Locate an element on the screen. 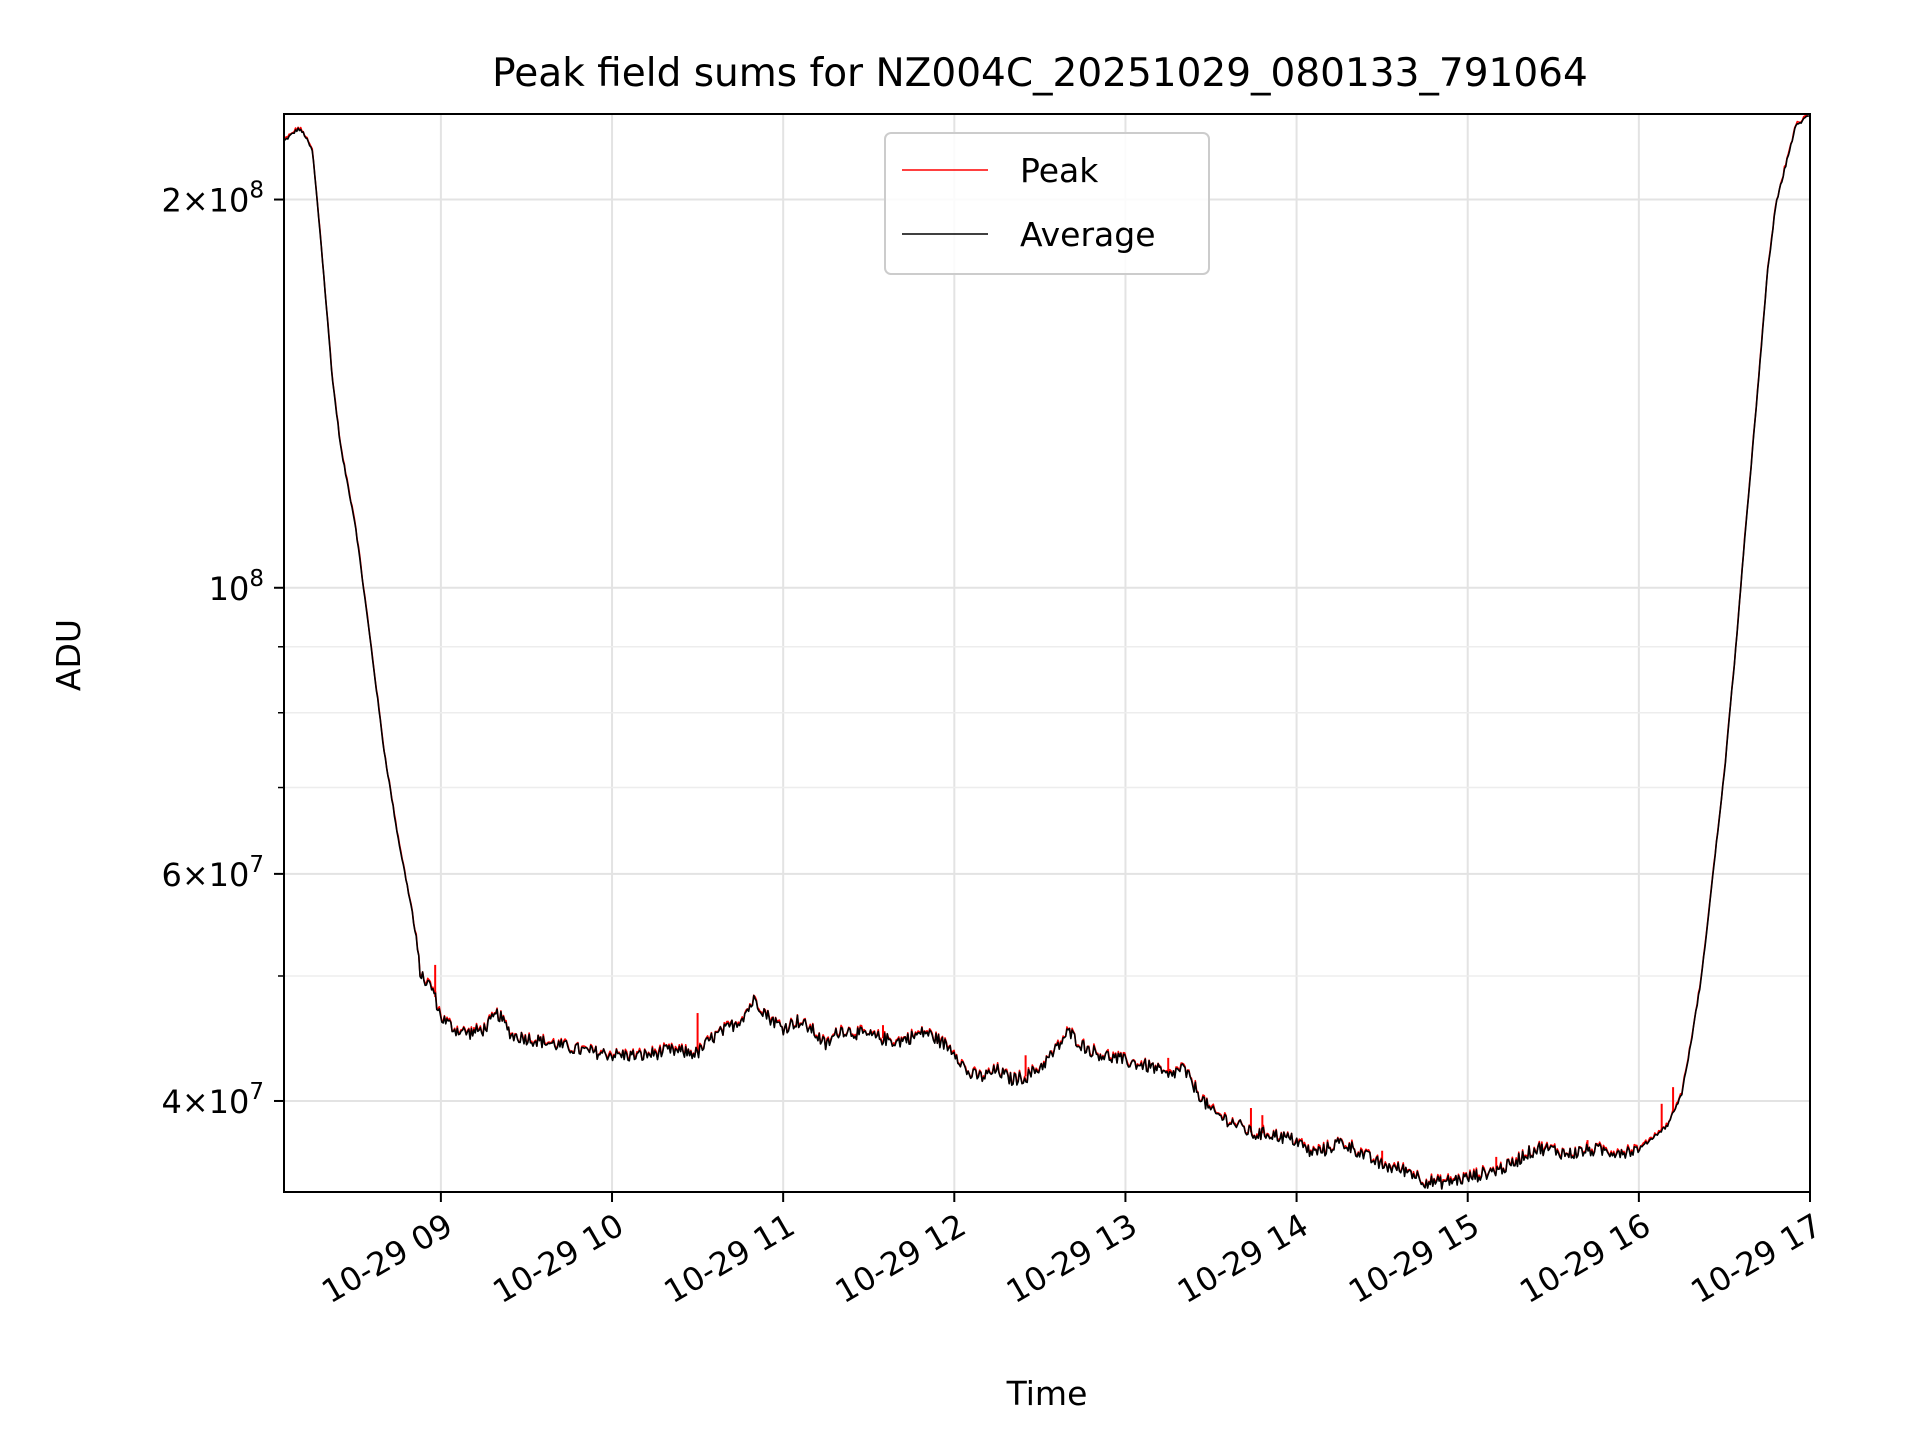  legend: Peak Average is located at coordinates (1047, 203).